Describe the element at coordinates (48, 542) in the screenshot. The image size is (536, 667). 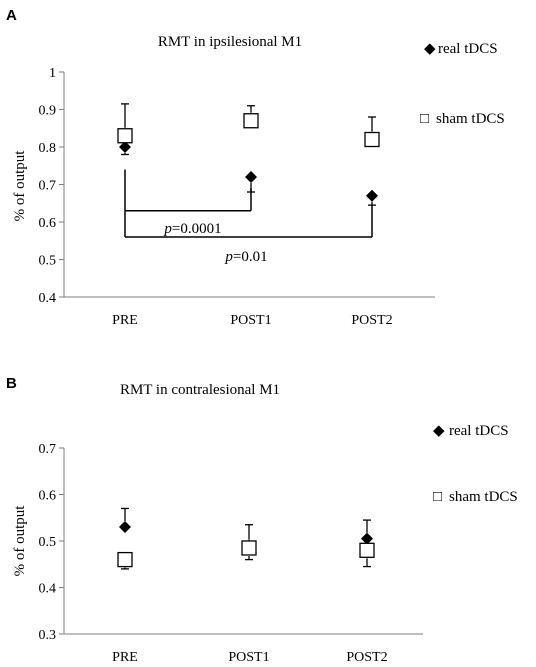
I see `panel-b-y-tick-label: 0.5` at that location.